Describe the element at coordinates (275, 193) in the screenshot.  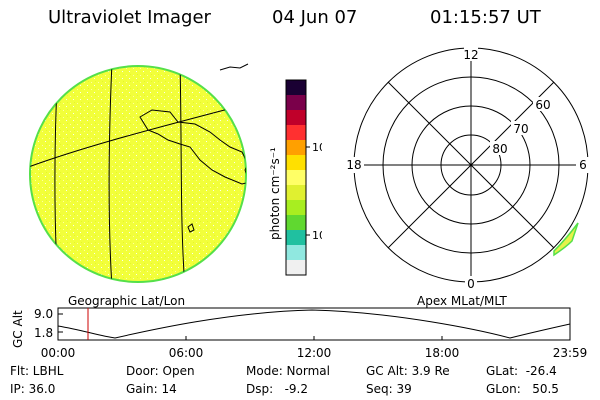
I see `colorbar-unit-label: photon cm⁻²s⁻¹` at that location.